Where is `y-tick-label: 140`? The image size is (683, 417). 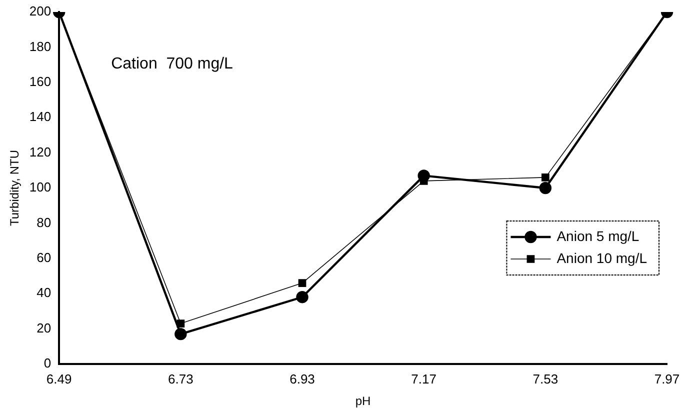
y-tick-label: 140 is located at coordinates (40, 116).